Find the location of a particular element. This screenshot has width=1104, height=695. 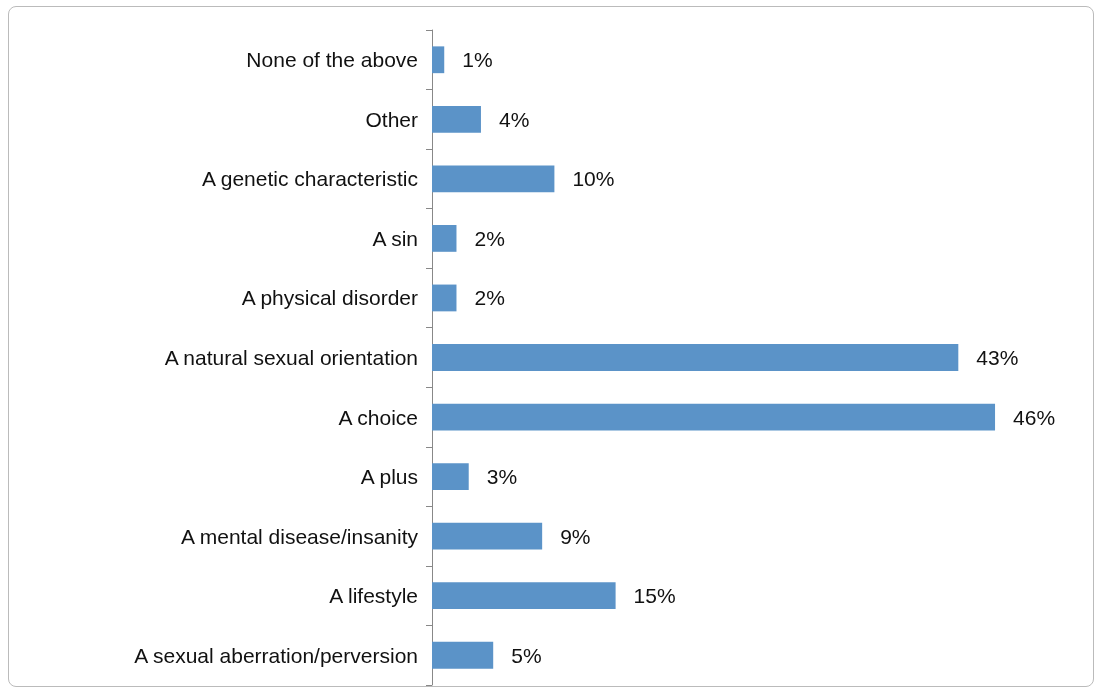

y-tick-label: A lifestyle is located at coordinates (373, 596).